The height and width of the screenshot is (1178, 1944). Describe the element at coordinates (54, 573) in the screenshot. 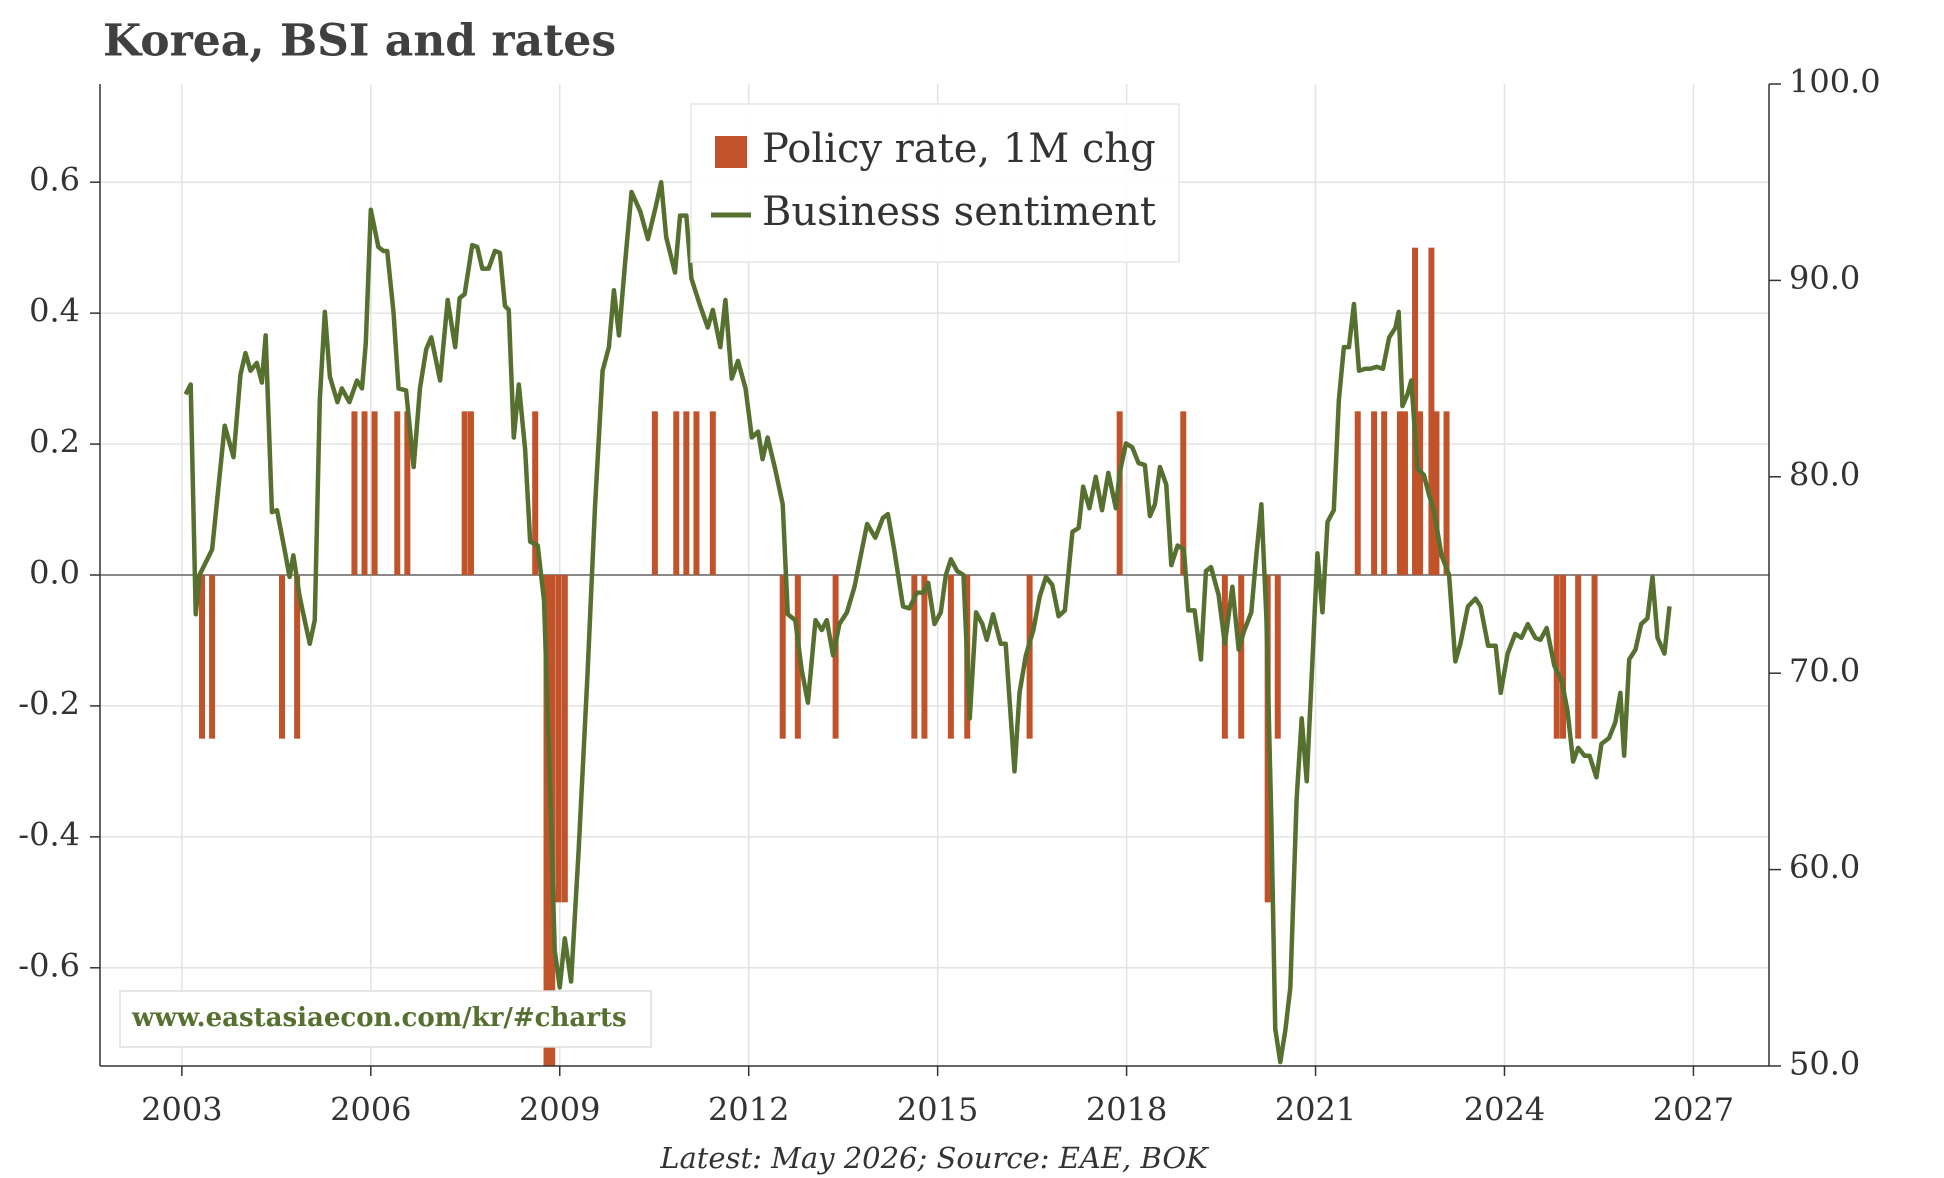

I see `y-tick-label: 0.0` at that location.